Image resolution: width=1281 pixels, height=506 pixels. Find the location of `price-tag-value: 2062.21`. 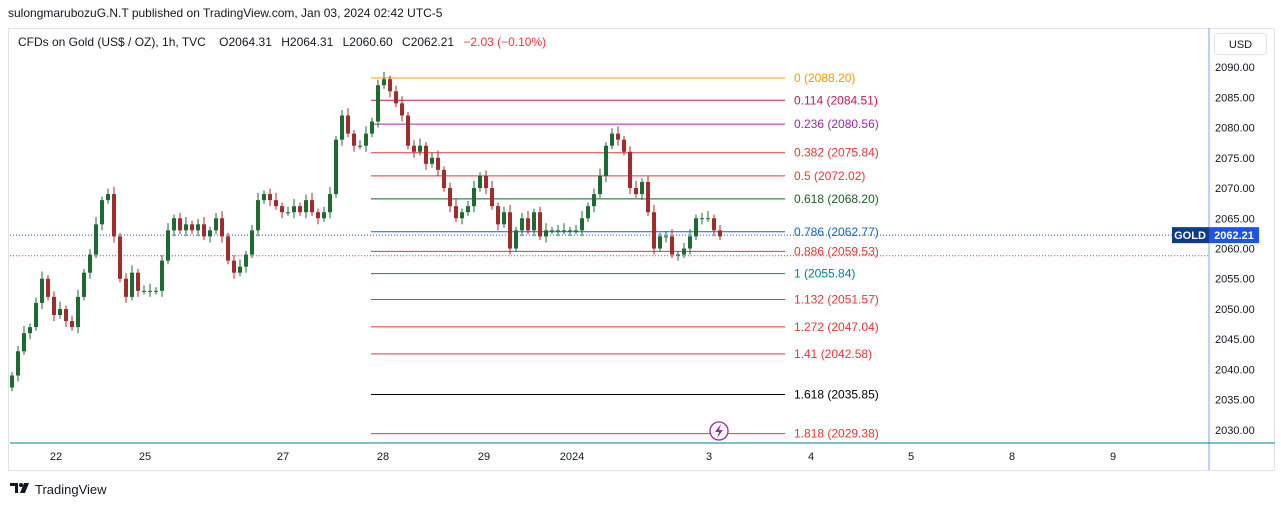

price-tag-value: 2062.21 is located at coordinates (1234, 236).